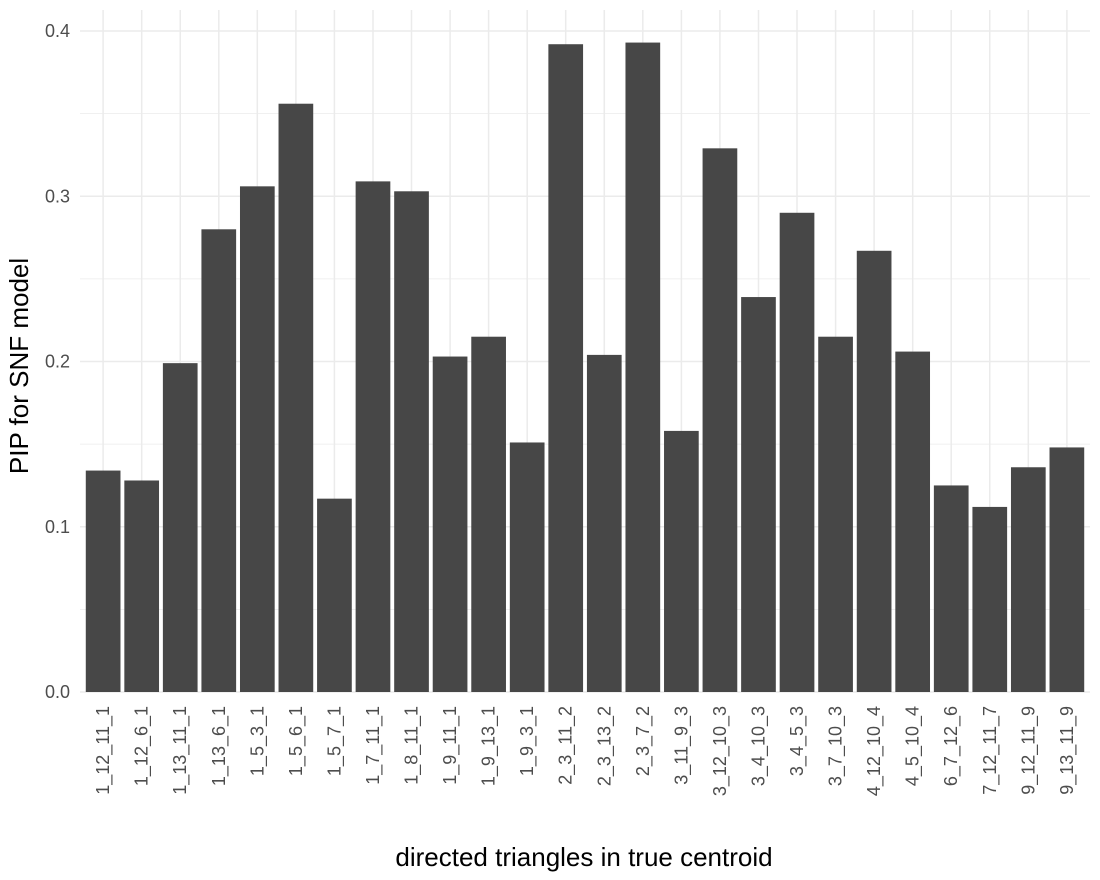 The width and height of the screenshot is (1100, 880). I want to click on y-tick-label: 0.3, so click(57, 196).